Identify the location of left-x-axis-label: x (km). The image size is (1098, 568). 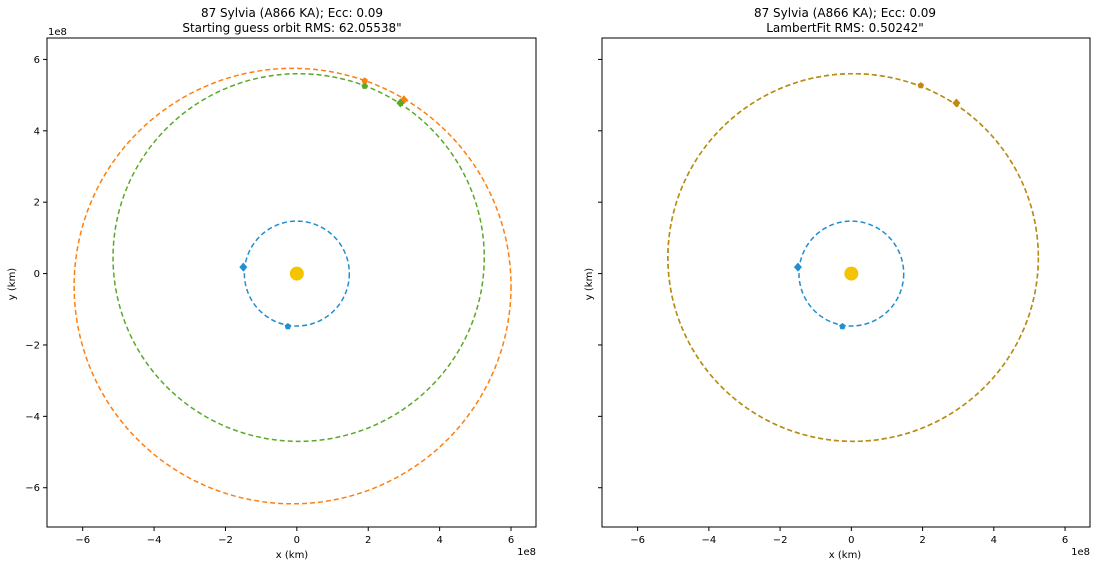
(292, 555).